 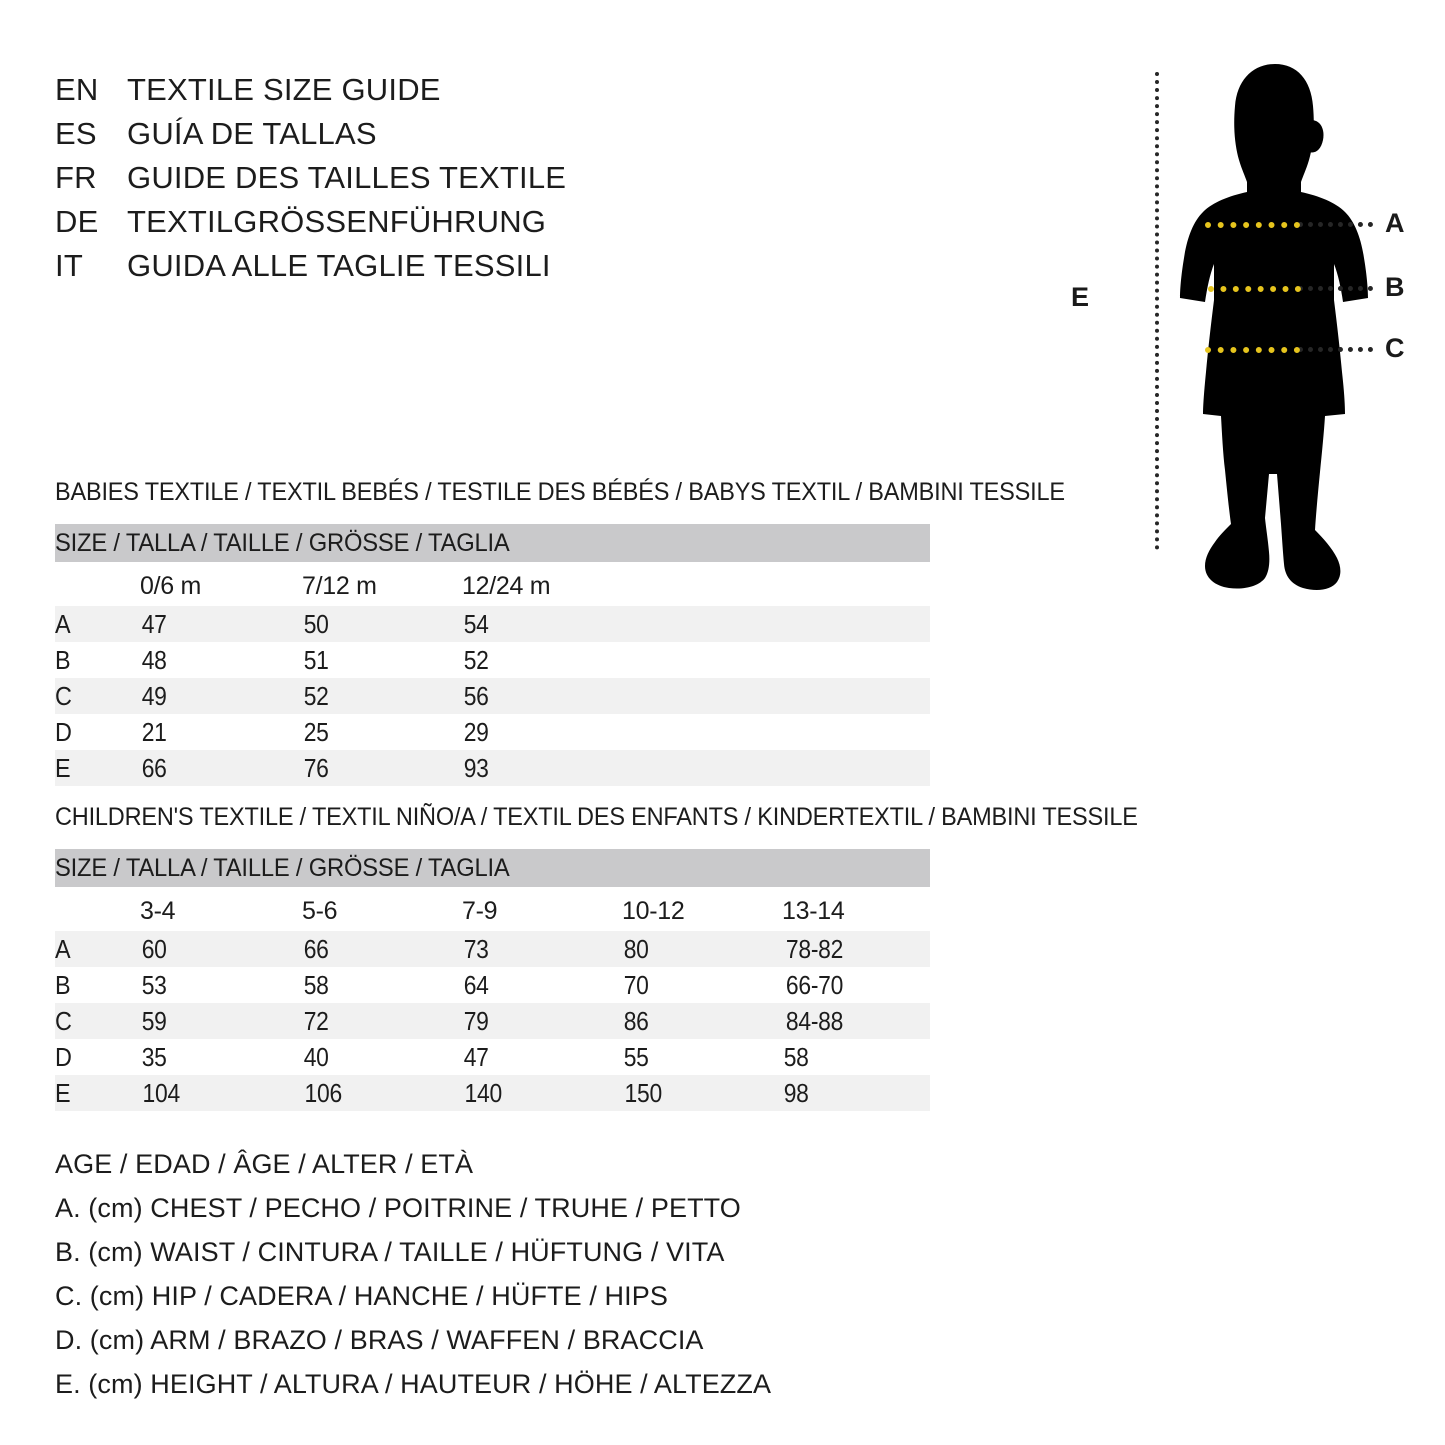 What do you see at coordinates (814, 984) in the screenshot?
I see `children-b-4: 66-70` at bounding box center [814, 984].